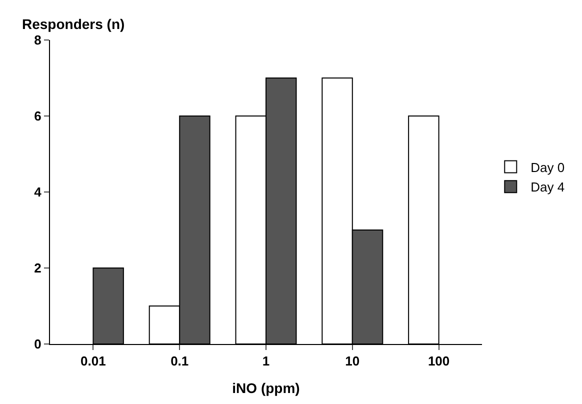 This screenshot has height=404, width=582. I want to click on x-tick-label: 10, so click(352, 361).